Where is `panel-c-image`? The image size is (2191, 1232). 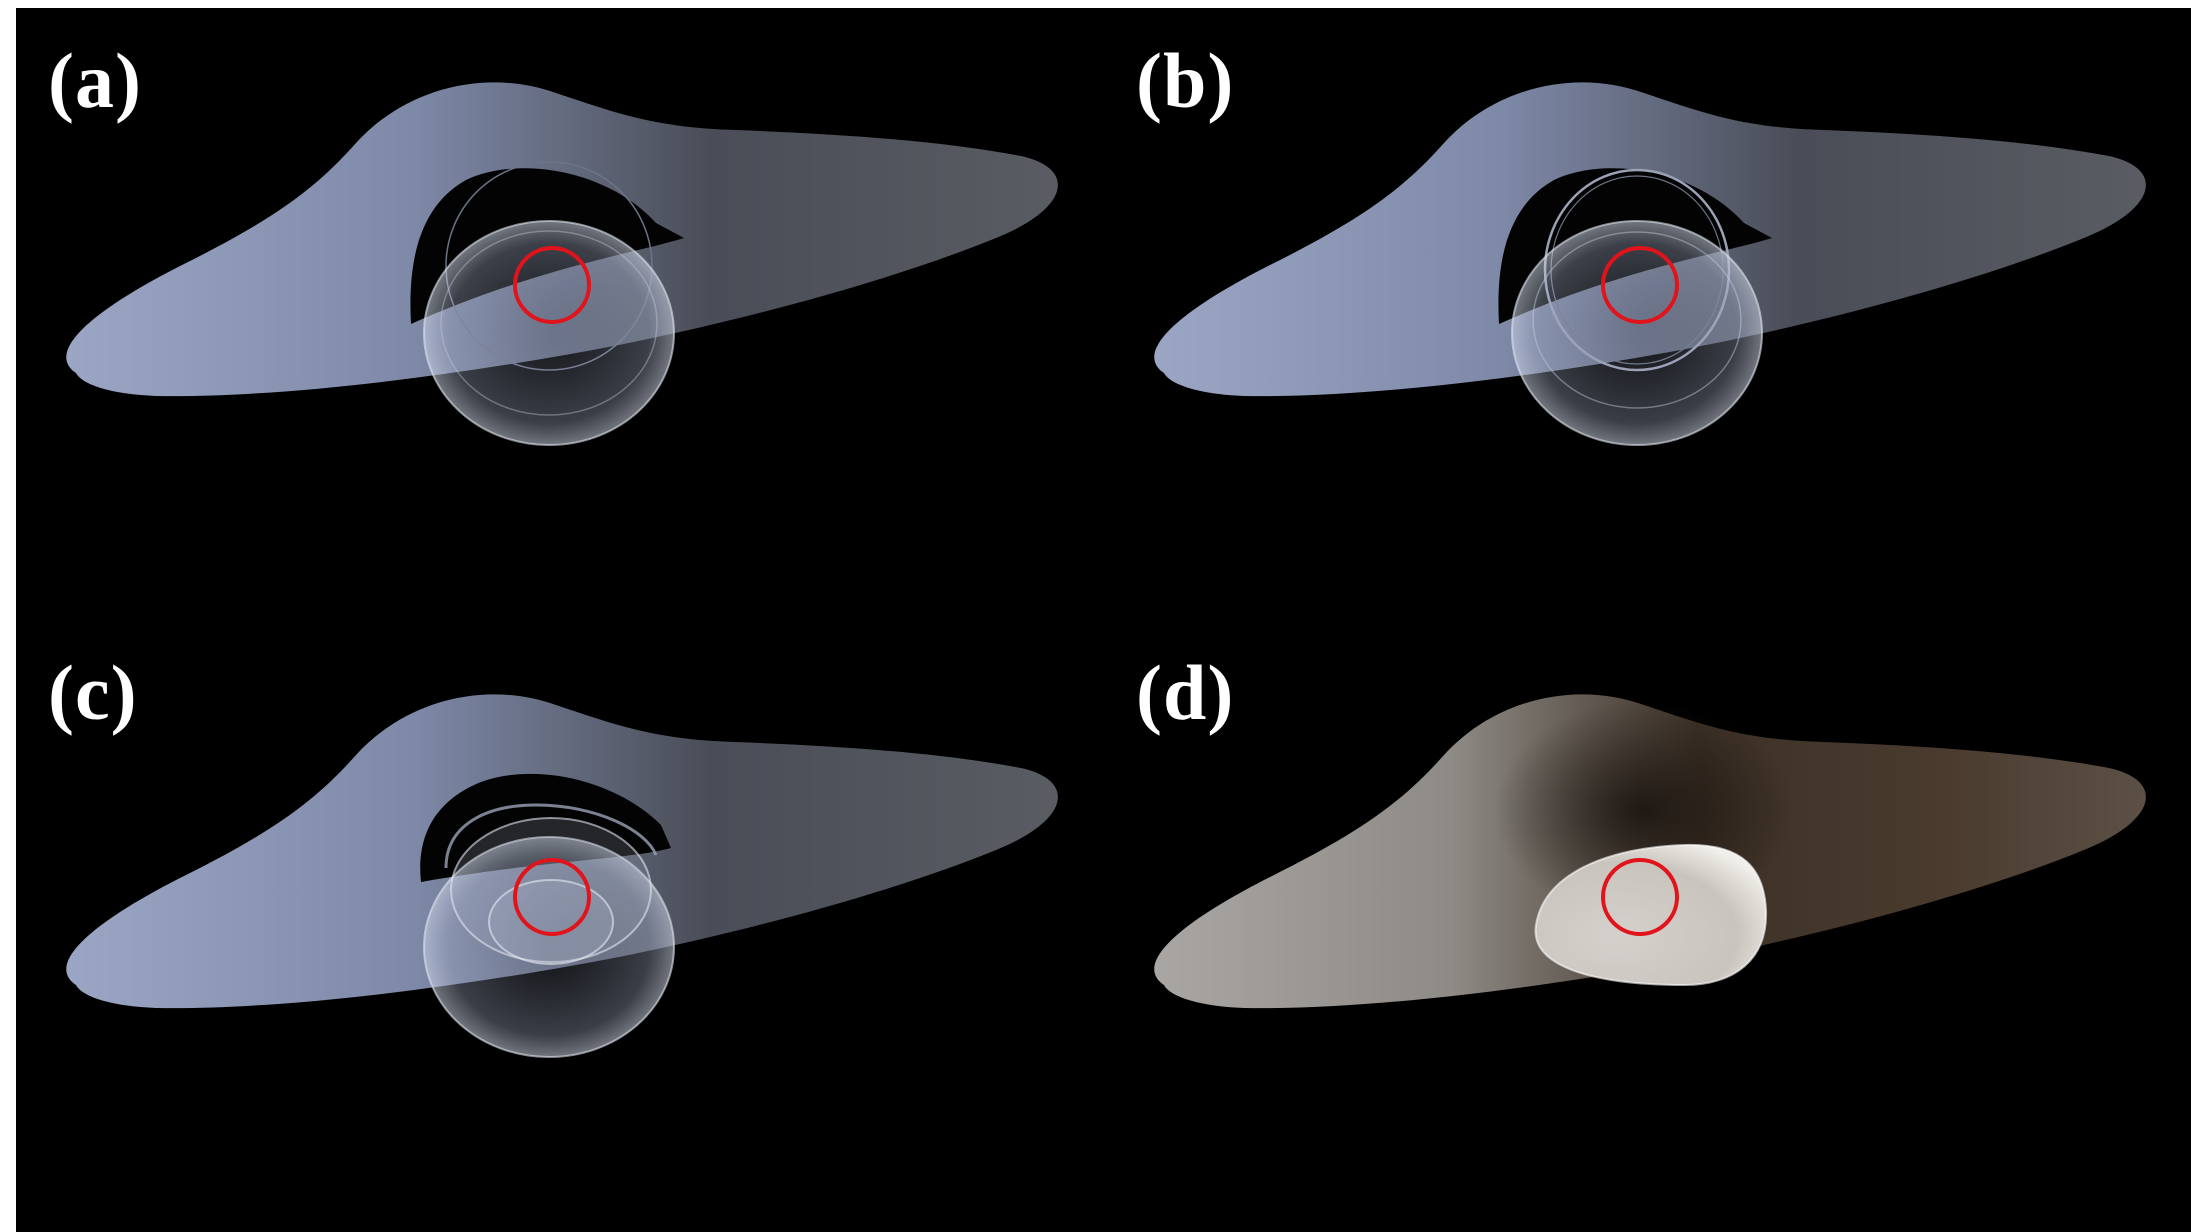
panel-c-image is located at coordinates (562, 876).